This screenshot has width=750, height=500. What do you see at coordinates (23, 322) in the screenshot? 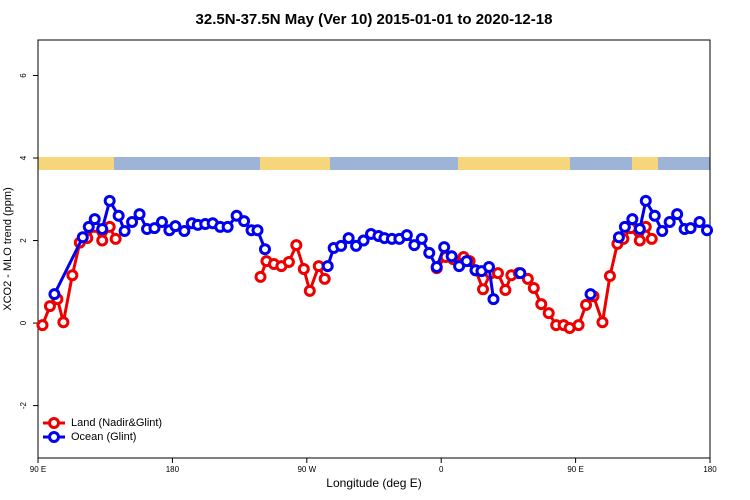
I see `y-tick-label: 0` at bounding box center [23, 322].